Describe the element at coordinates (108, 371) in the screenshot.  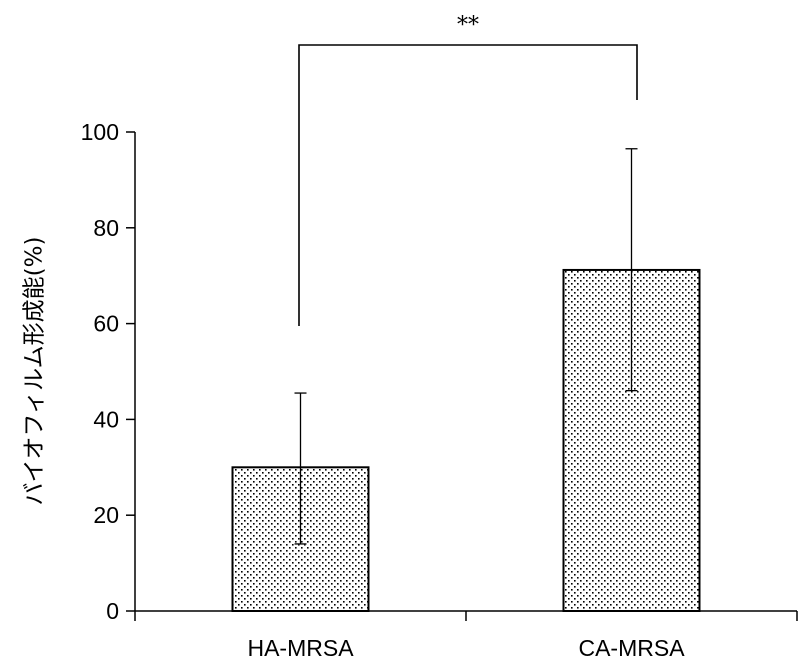
I see `y-ticks: 0 20 40 60 80 100` at that location.